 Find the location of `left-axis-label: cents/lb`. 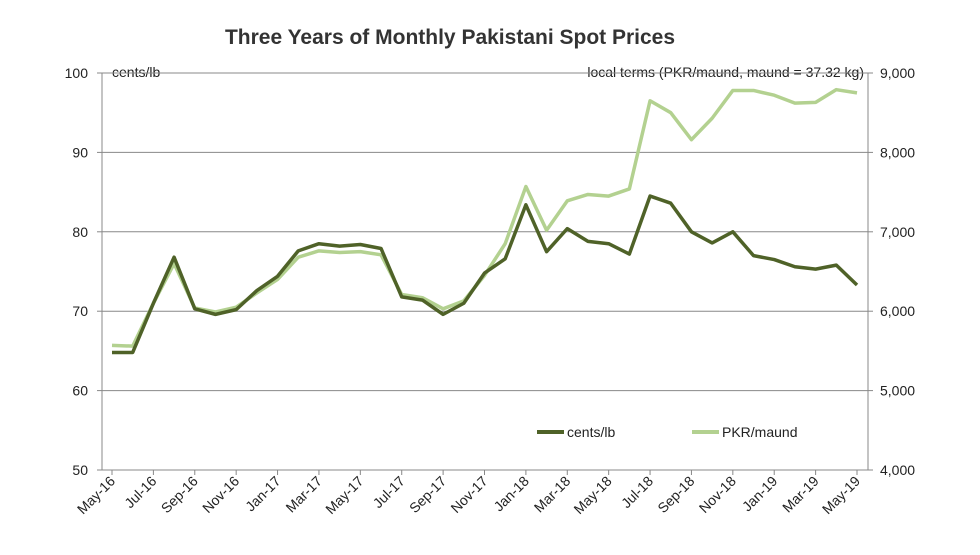

left-axis-label: cents/lb is located at coordinates (136, 72).